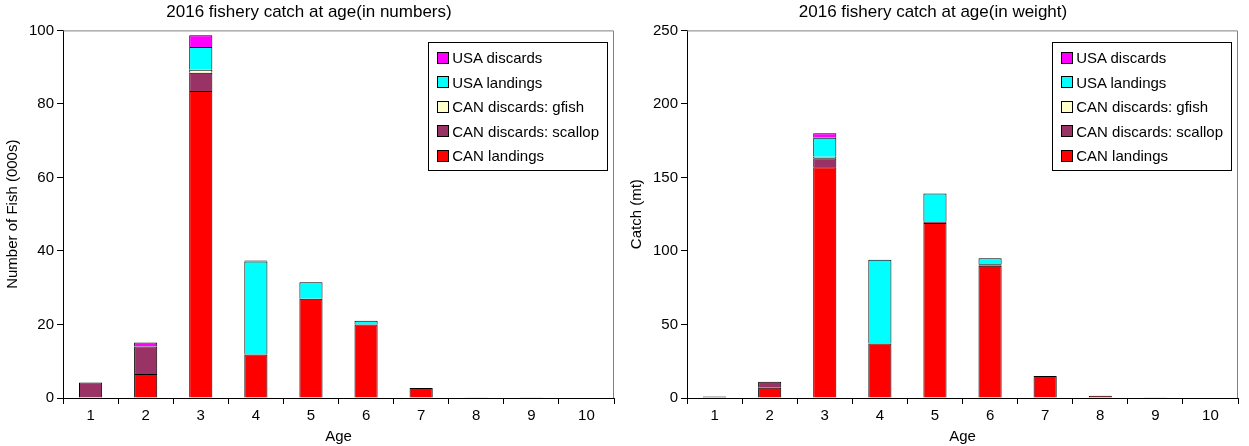 The height and width of the screenshot is (446, 1249). Describe the element at coordinates (309, 11) in the screenshot. I see `chart-title: 2016 fishery catch at age(in numbers)` at that location.